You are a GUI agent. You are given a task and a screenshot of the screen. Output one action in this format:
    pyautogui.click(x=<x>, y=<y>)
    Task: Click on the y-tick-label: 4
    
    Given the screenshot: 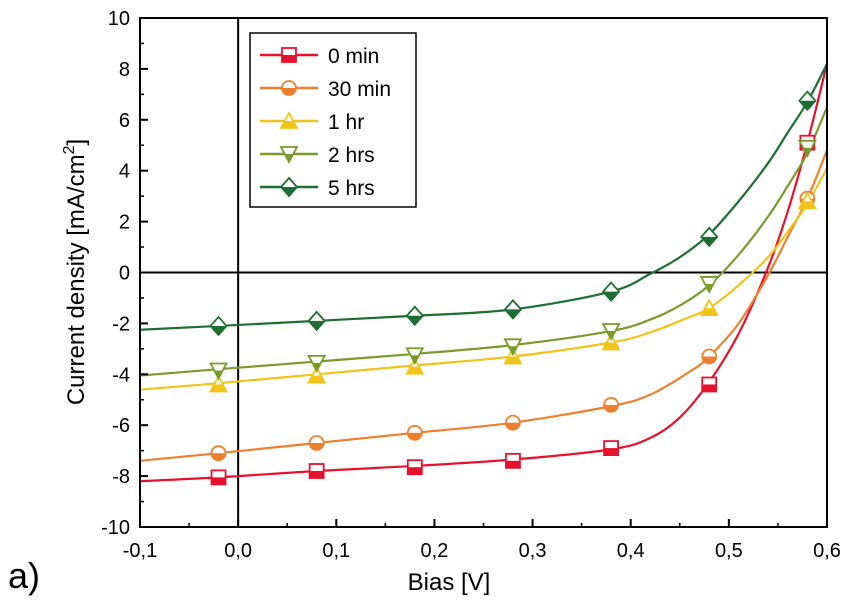 What is the action you would take?
    pyautogui.click(x=124, y=172)
    